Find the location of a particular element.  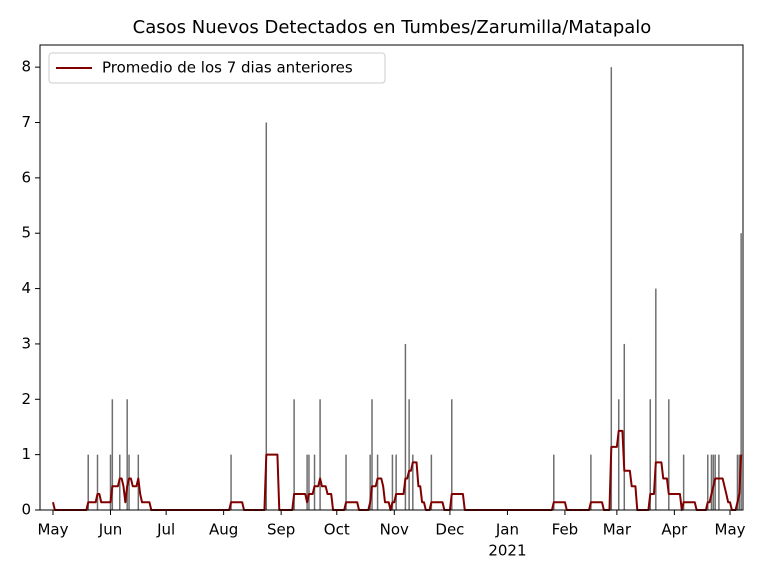

y-tick-label: 6 is located at coordinates (26, 177).